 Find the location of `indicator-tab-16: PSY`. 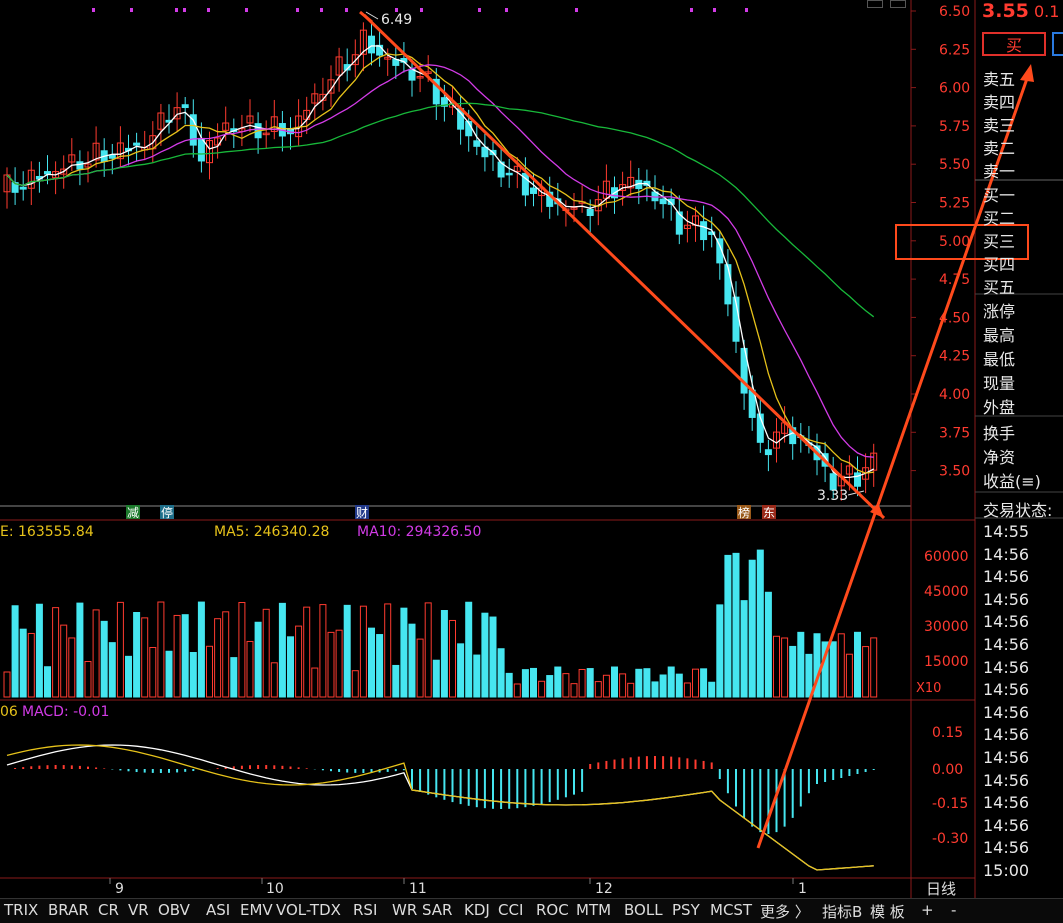

indicator-tab-16: PSY is located at coordinates (686, 910).